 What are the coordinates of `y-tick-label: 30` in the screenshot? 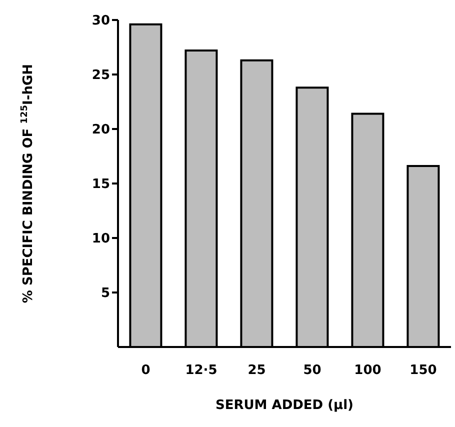 It's located at (101, 21).